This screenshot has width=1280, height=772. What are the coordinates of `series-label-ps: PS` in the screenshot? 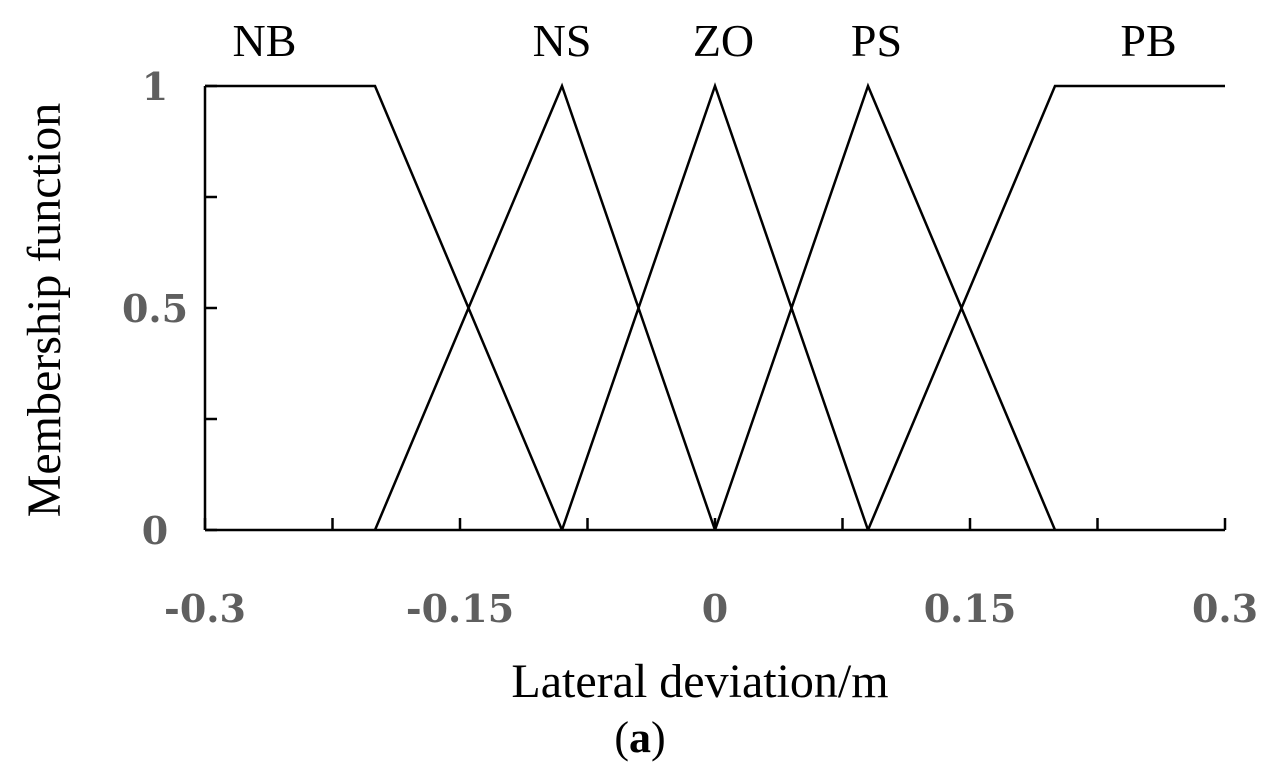 It's located at (876, 40).